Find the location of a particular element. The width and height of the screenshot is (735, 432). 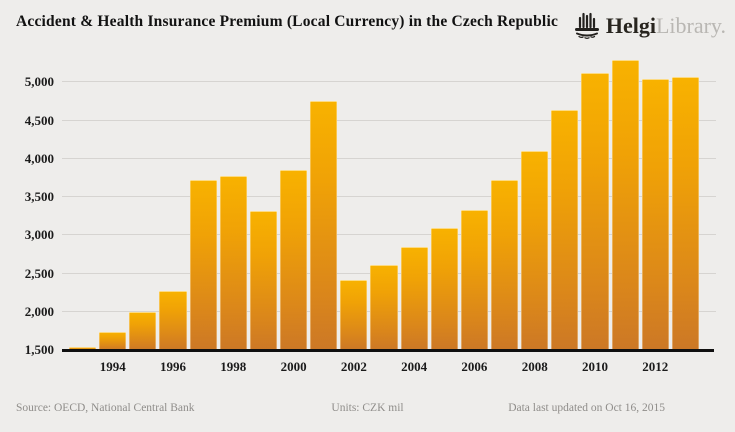

bar-2007 is located at coordinates (504, 264).